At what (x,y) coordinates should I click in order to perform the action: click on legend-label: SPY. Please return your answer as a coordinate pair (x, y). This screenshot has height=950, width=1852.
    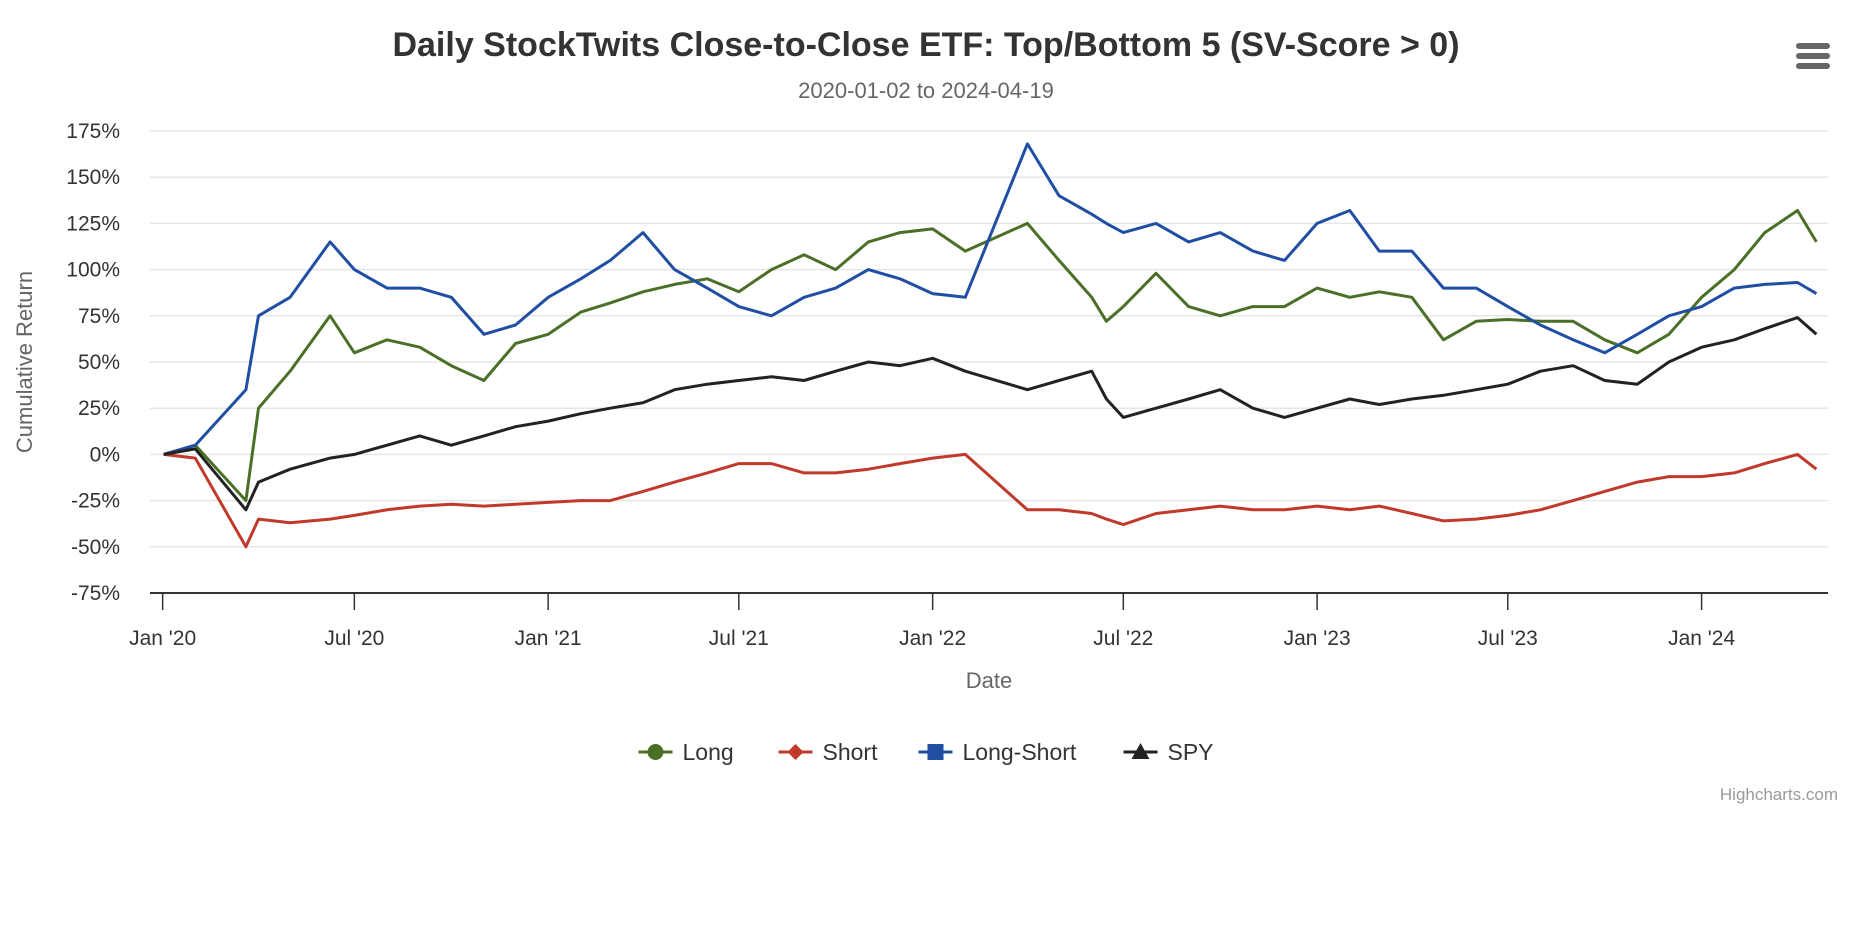
    Looking at the image, I should click on (1191, 752).